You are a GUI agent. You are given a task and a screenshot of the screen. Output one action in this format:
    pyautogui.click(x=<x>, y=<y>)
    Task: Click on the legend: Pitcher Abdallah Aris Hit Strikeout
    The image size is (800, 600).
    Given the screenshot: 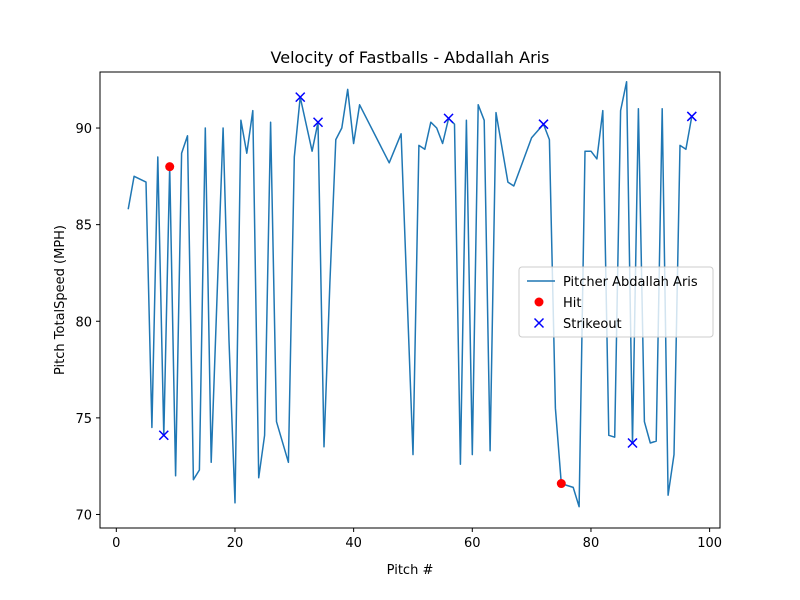 What is the action you would take?
    pyautogui.click(x=616, y=302)
    